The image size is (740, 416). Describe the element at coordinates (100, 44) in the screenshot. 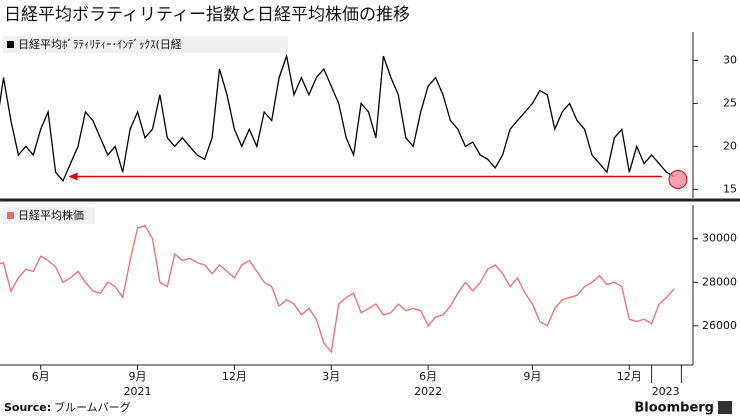

I see `legend-label: 日経平均ﾎﾞﾗﾃｨﾘﾃｨｰ･ｲﾝﾃﾞｯｸｽ(日経` at that location.